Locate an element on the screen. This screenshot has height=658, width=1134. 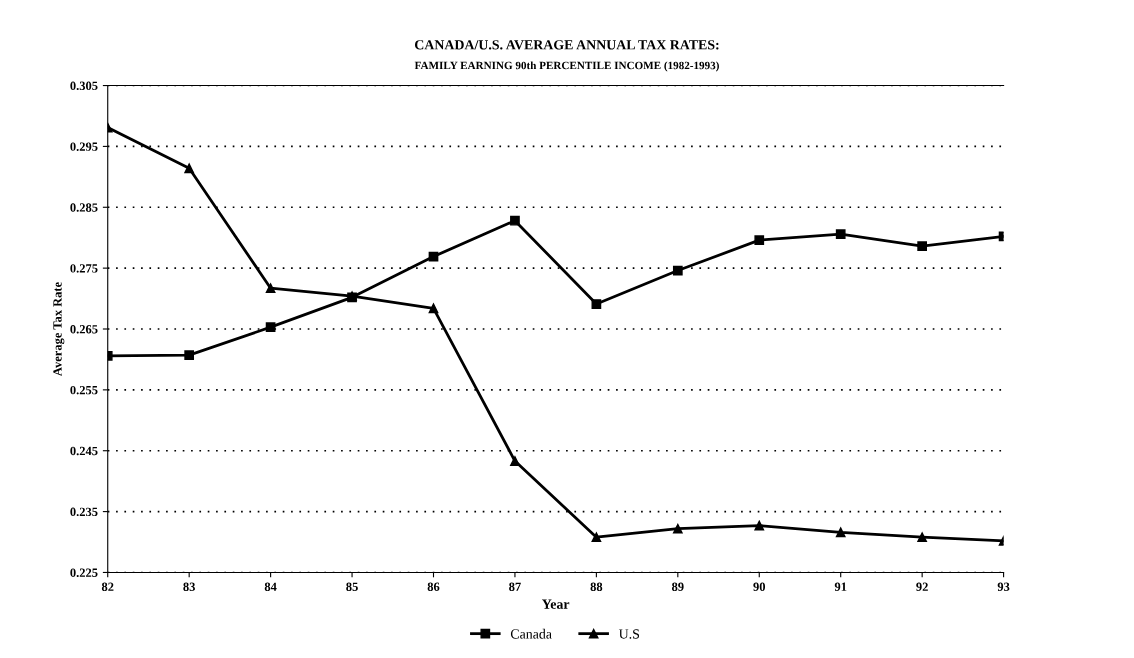
chart-title: CANADA/U.S. AVERAGE ANNUAL TAX RATES: is located at coordinates (566, 45).